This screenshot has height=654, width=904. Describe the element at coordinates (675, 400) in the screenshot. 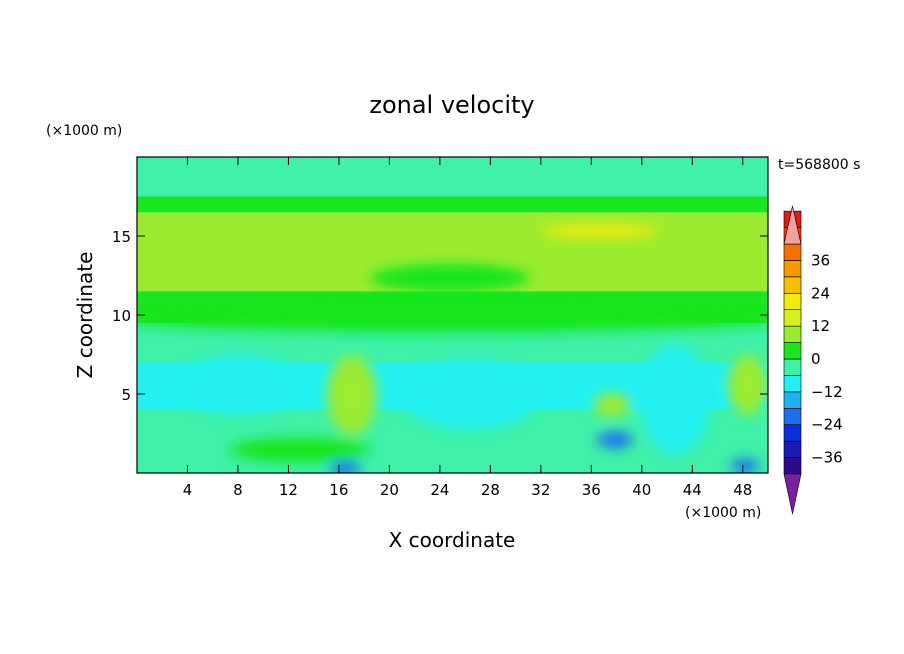

I see `feature-cyan-right` at that location.